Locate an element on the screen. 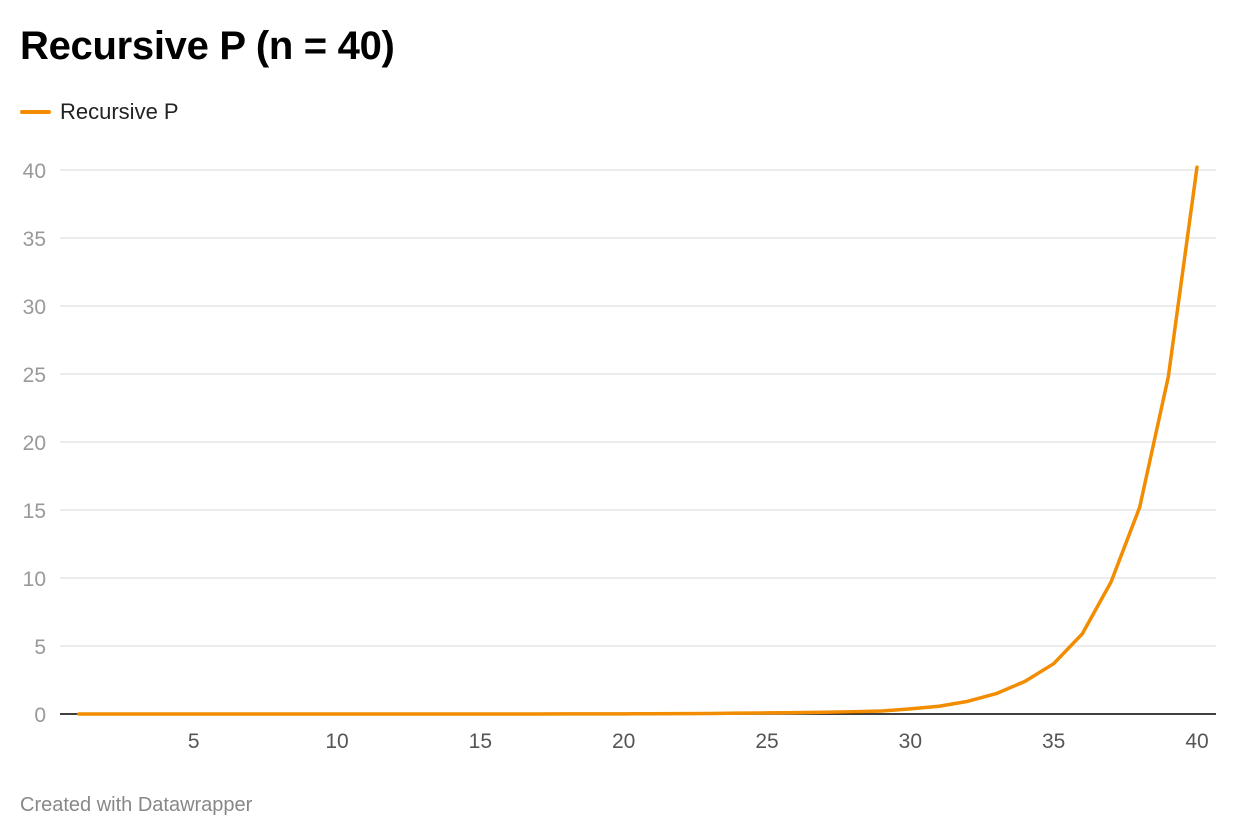 This screenshot has height=840, width=1240. y-tick-label: 40 is located at coordinates (34, 171).